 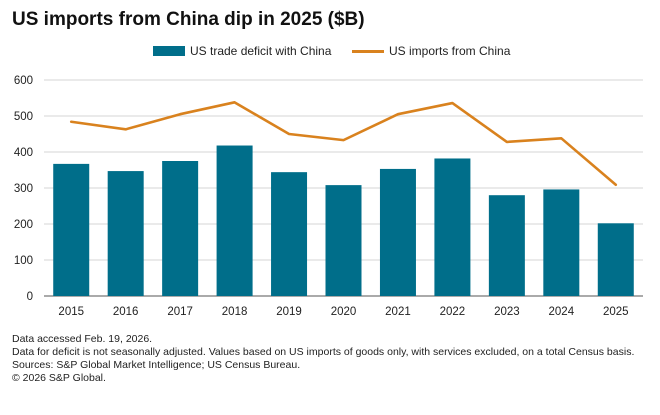 I want to click on y-tick-label: 300, so click(x=23, y=189).